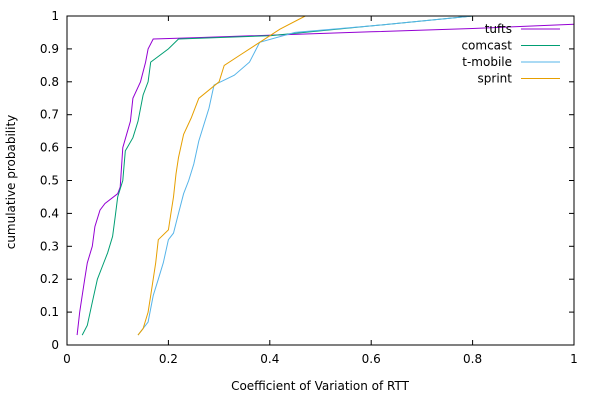 The image size is (600, 400). I want to click on y-tick-label: 0.3, so click(49, 246).